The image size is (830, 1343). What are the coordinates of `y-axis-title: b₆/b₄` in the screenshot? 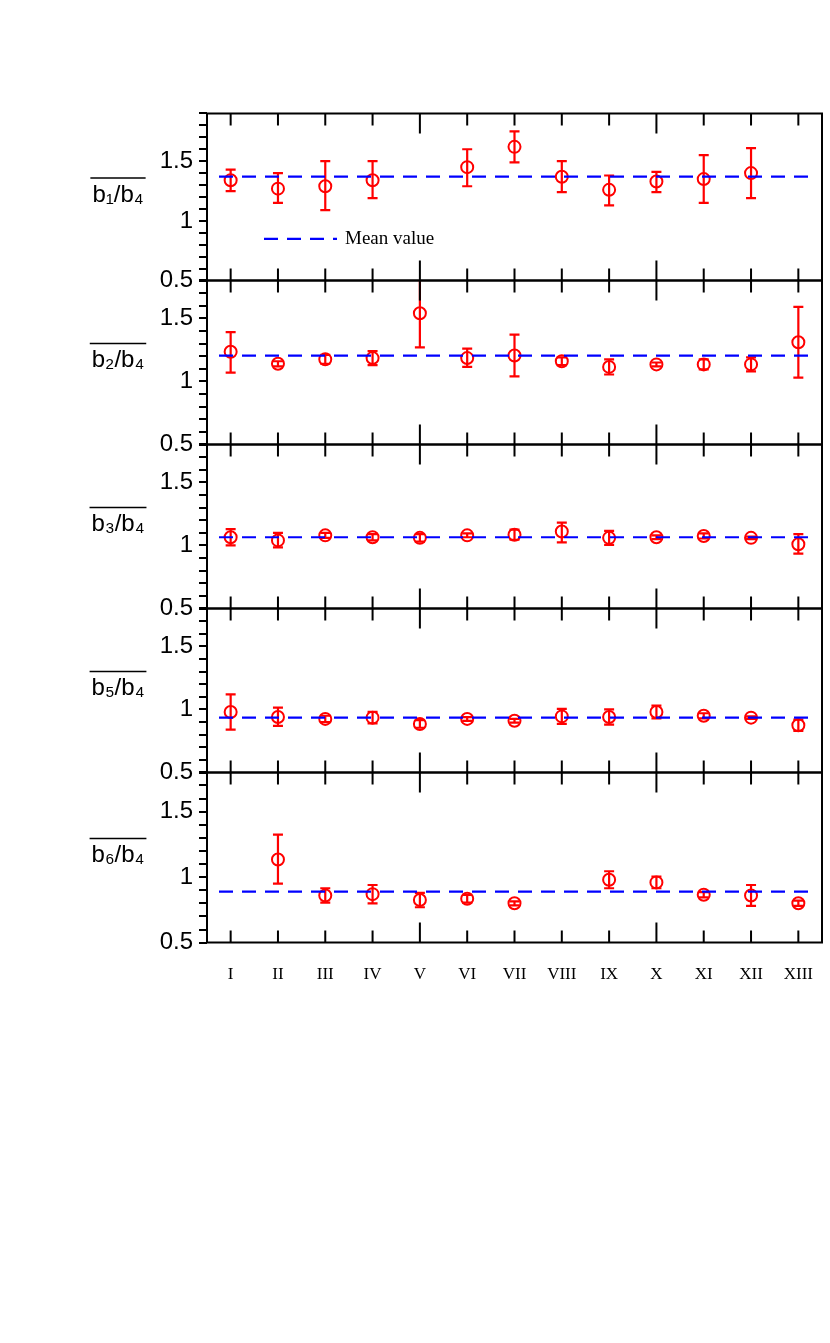 It's located at (118, 854).